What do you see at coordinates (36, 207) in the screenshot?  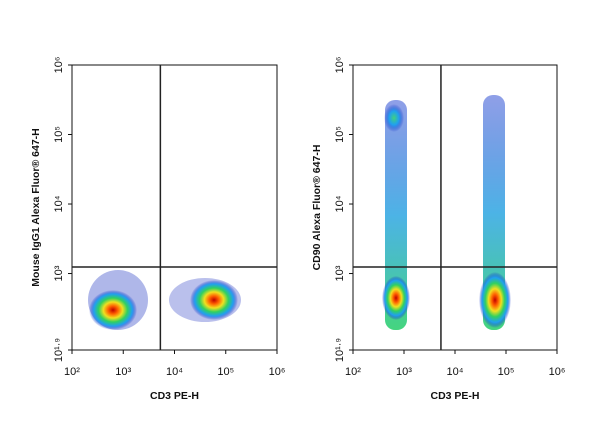 I see `y-axis-label: Mouse IgG1 Alexa Fluor® 647-H` at bounding box center [36, 207].